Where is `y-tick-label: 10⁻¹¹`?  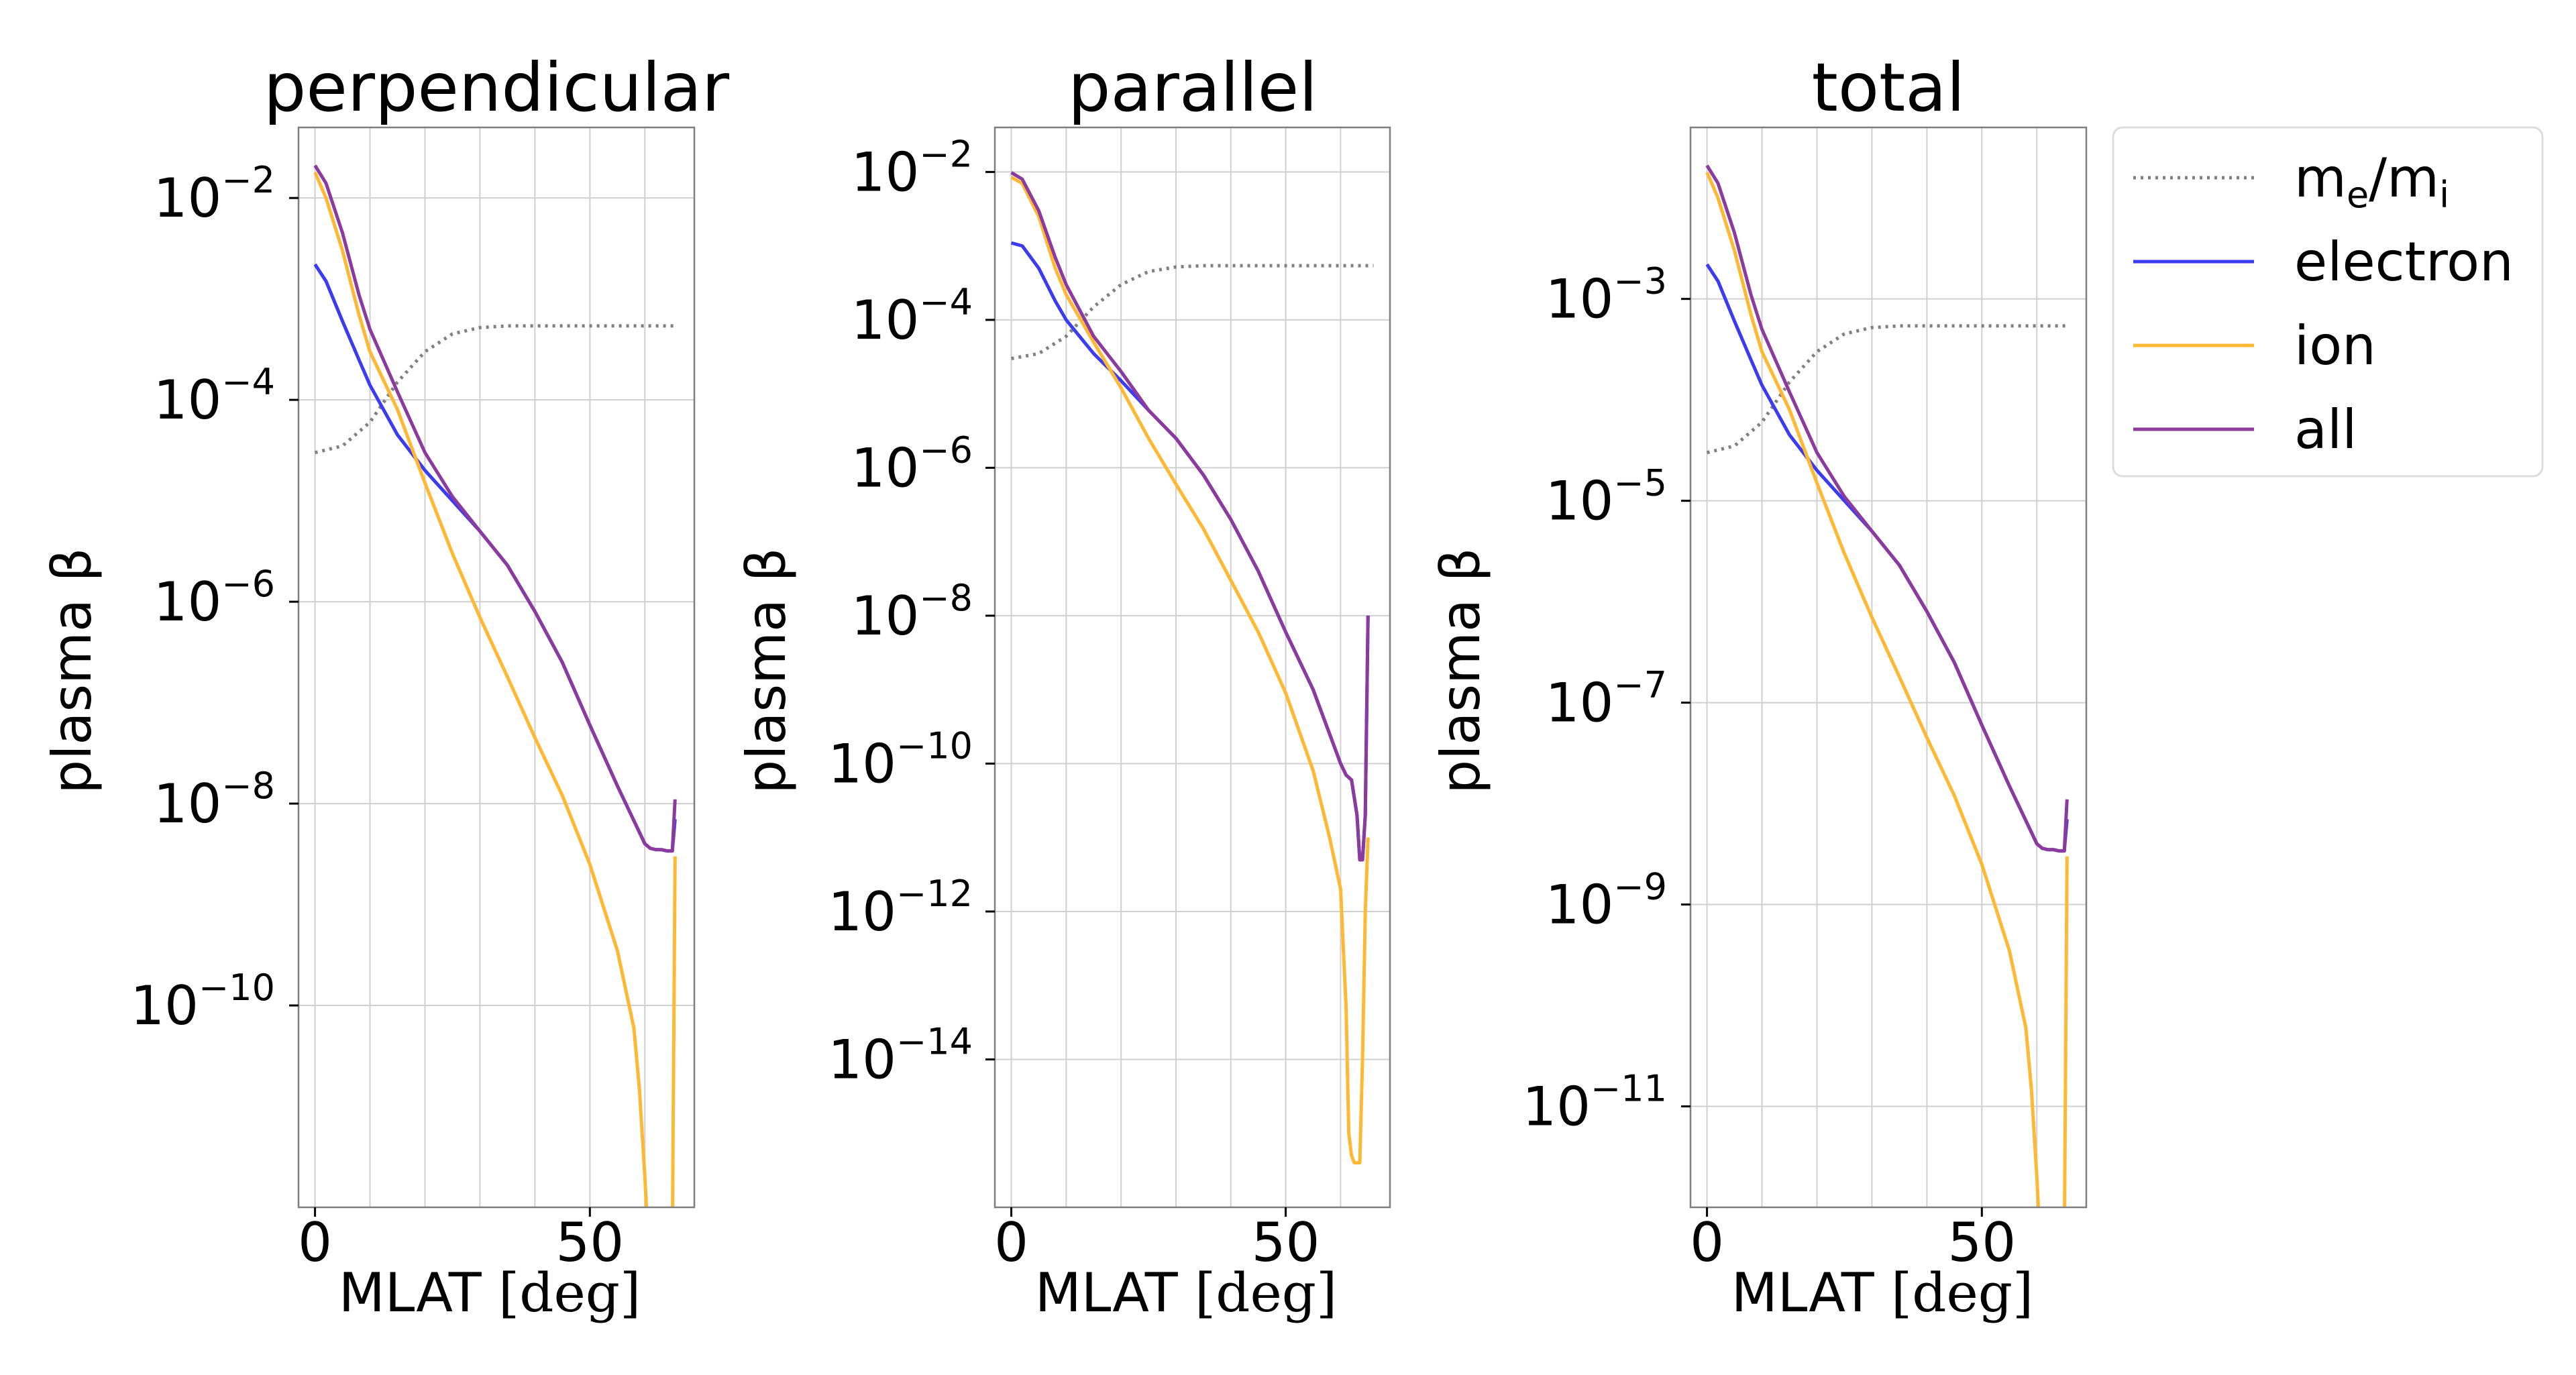
y-tick-label: 10⁻¹¹ is located at coordinates (1594, 1103).